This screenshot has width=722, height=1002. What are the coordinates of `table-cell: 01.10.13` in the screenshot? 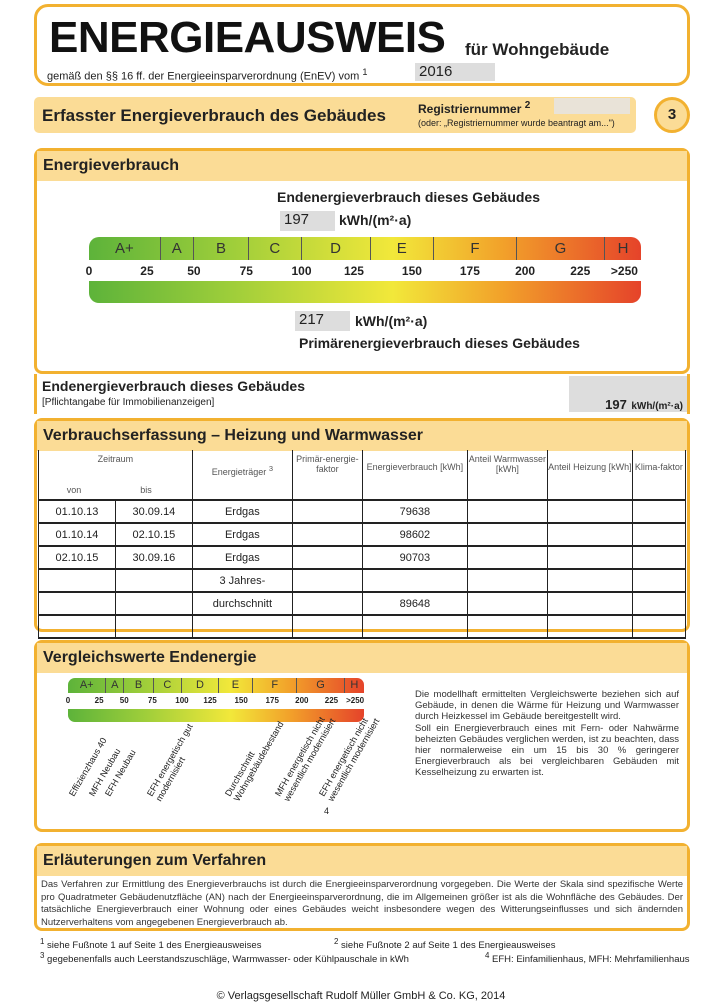 It's located at (77, 512).